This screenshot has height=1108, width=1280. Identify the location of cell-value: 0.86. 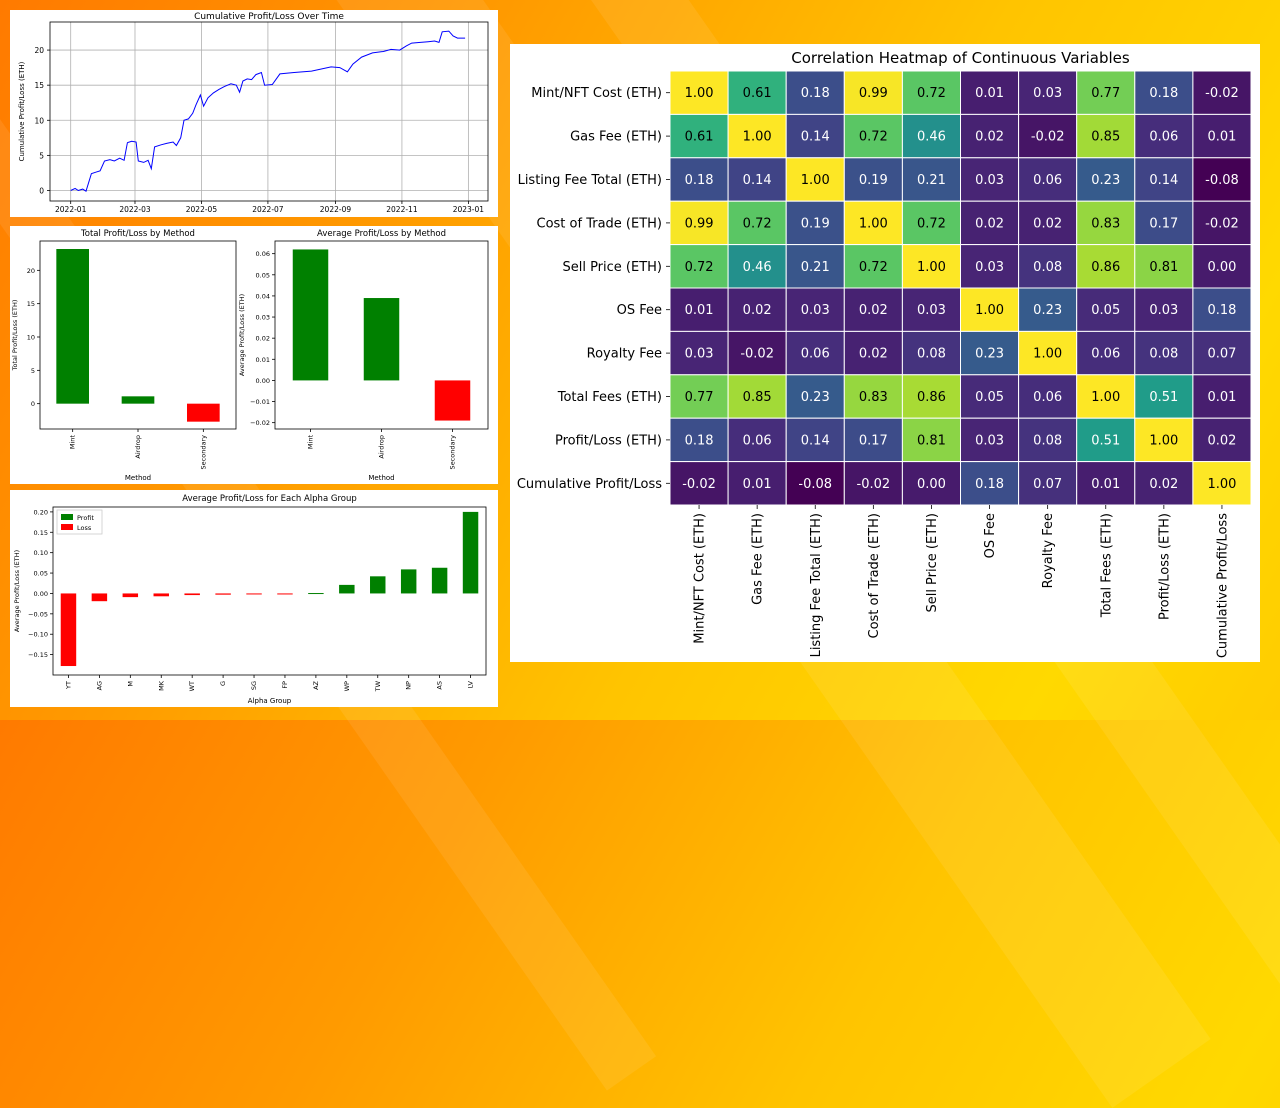
(931, 397).